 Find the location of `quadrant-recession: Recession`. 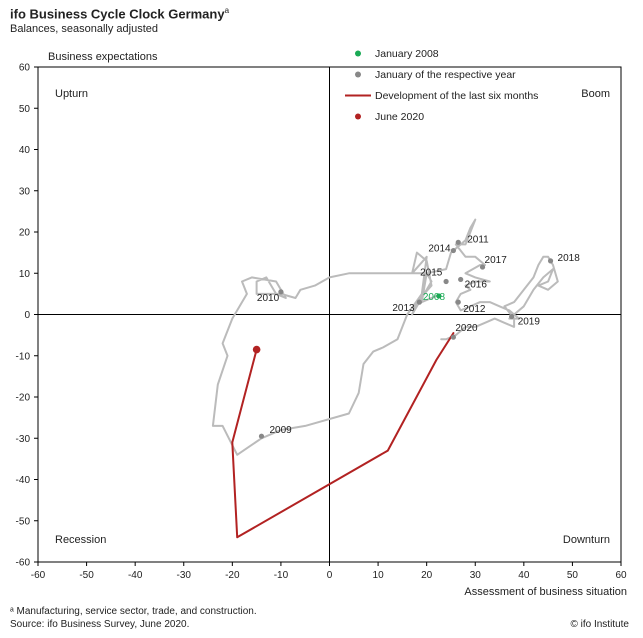

quadrant-recession: Recession is located at coordinates (80, 540).